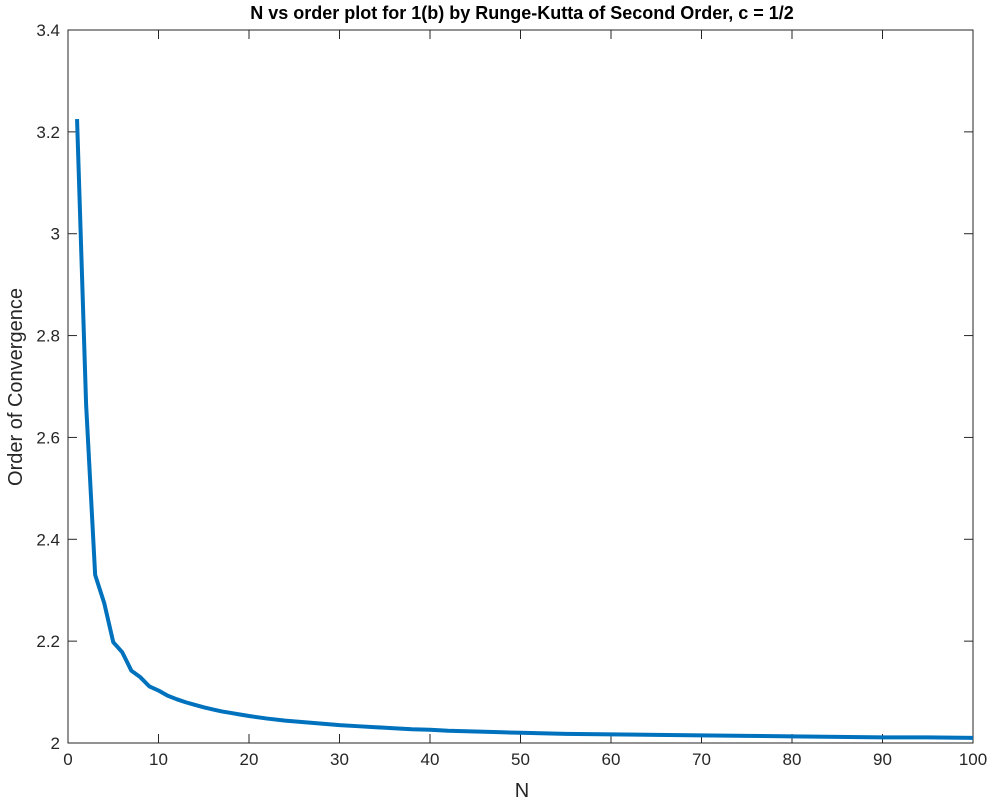 The height and width of the screenshot is (804, 995). I want to click on x-tick-label: 40, so click(430, 759).